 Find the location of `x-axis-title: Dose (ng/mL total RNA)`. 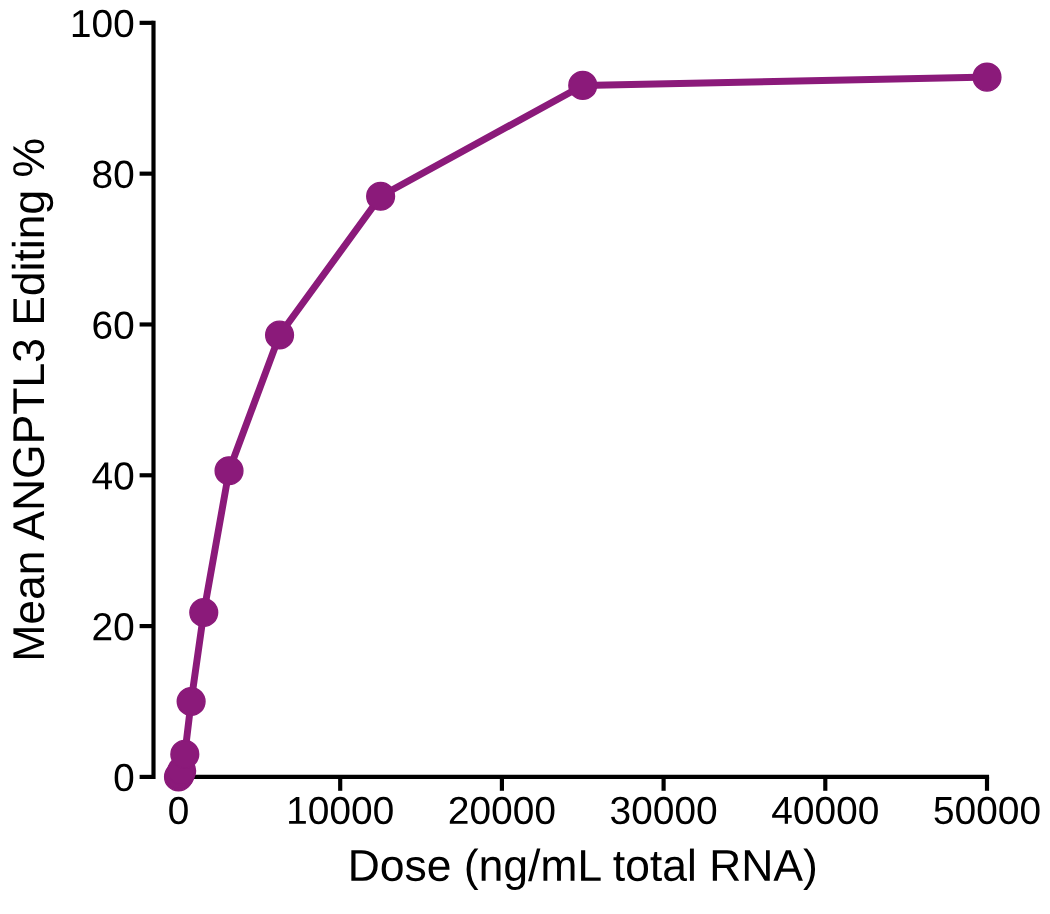

x-axis-title: Dose (ng/mL total RNA) is located at coordinates (583, 869).